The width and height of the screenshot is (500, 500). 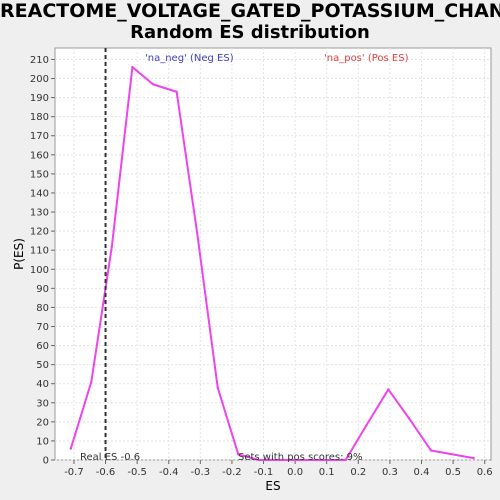 I want to click on x-tick-label: -0.3, so click(x=201, y=472).